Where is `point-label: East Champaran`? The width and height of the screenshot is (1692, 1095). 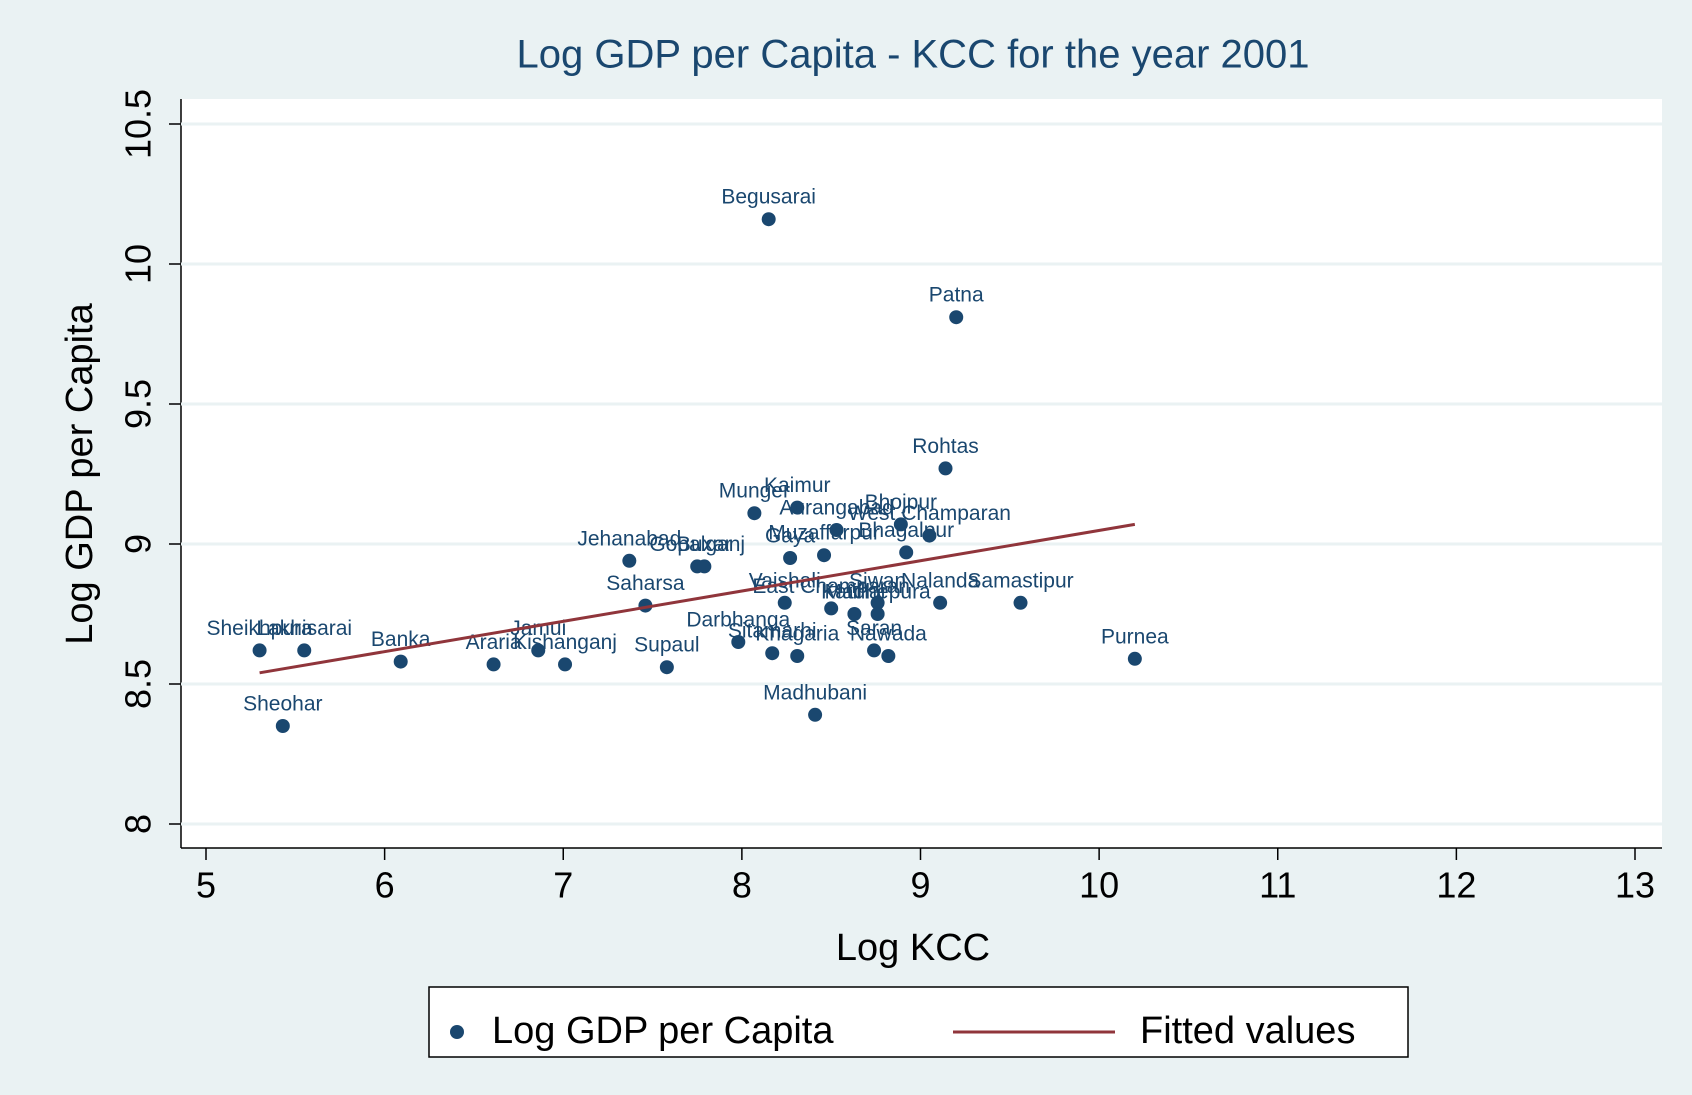 point-label: East Champaran is located at coordinates (831, 586).